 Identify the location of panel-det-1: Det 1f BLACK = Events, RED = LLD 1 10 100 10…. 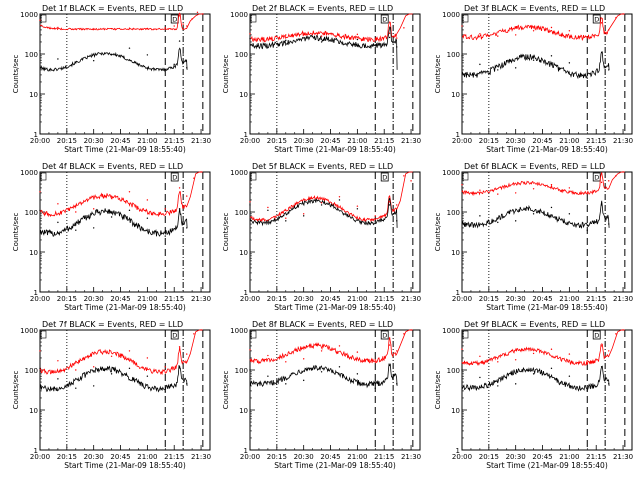
(111, 79).